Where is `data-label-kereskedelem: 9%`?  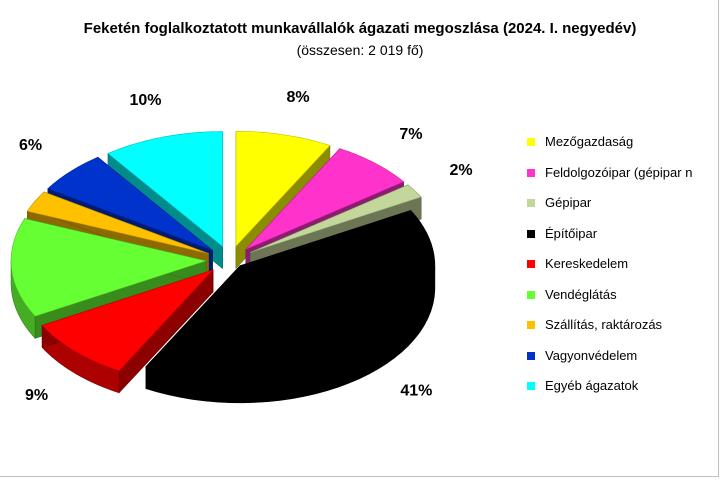 data-label-kereskedelem: 9% is located at coordinates (36, 395).